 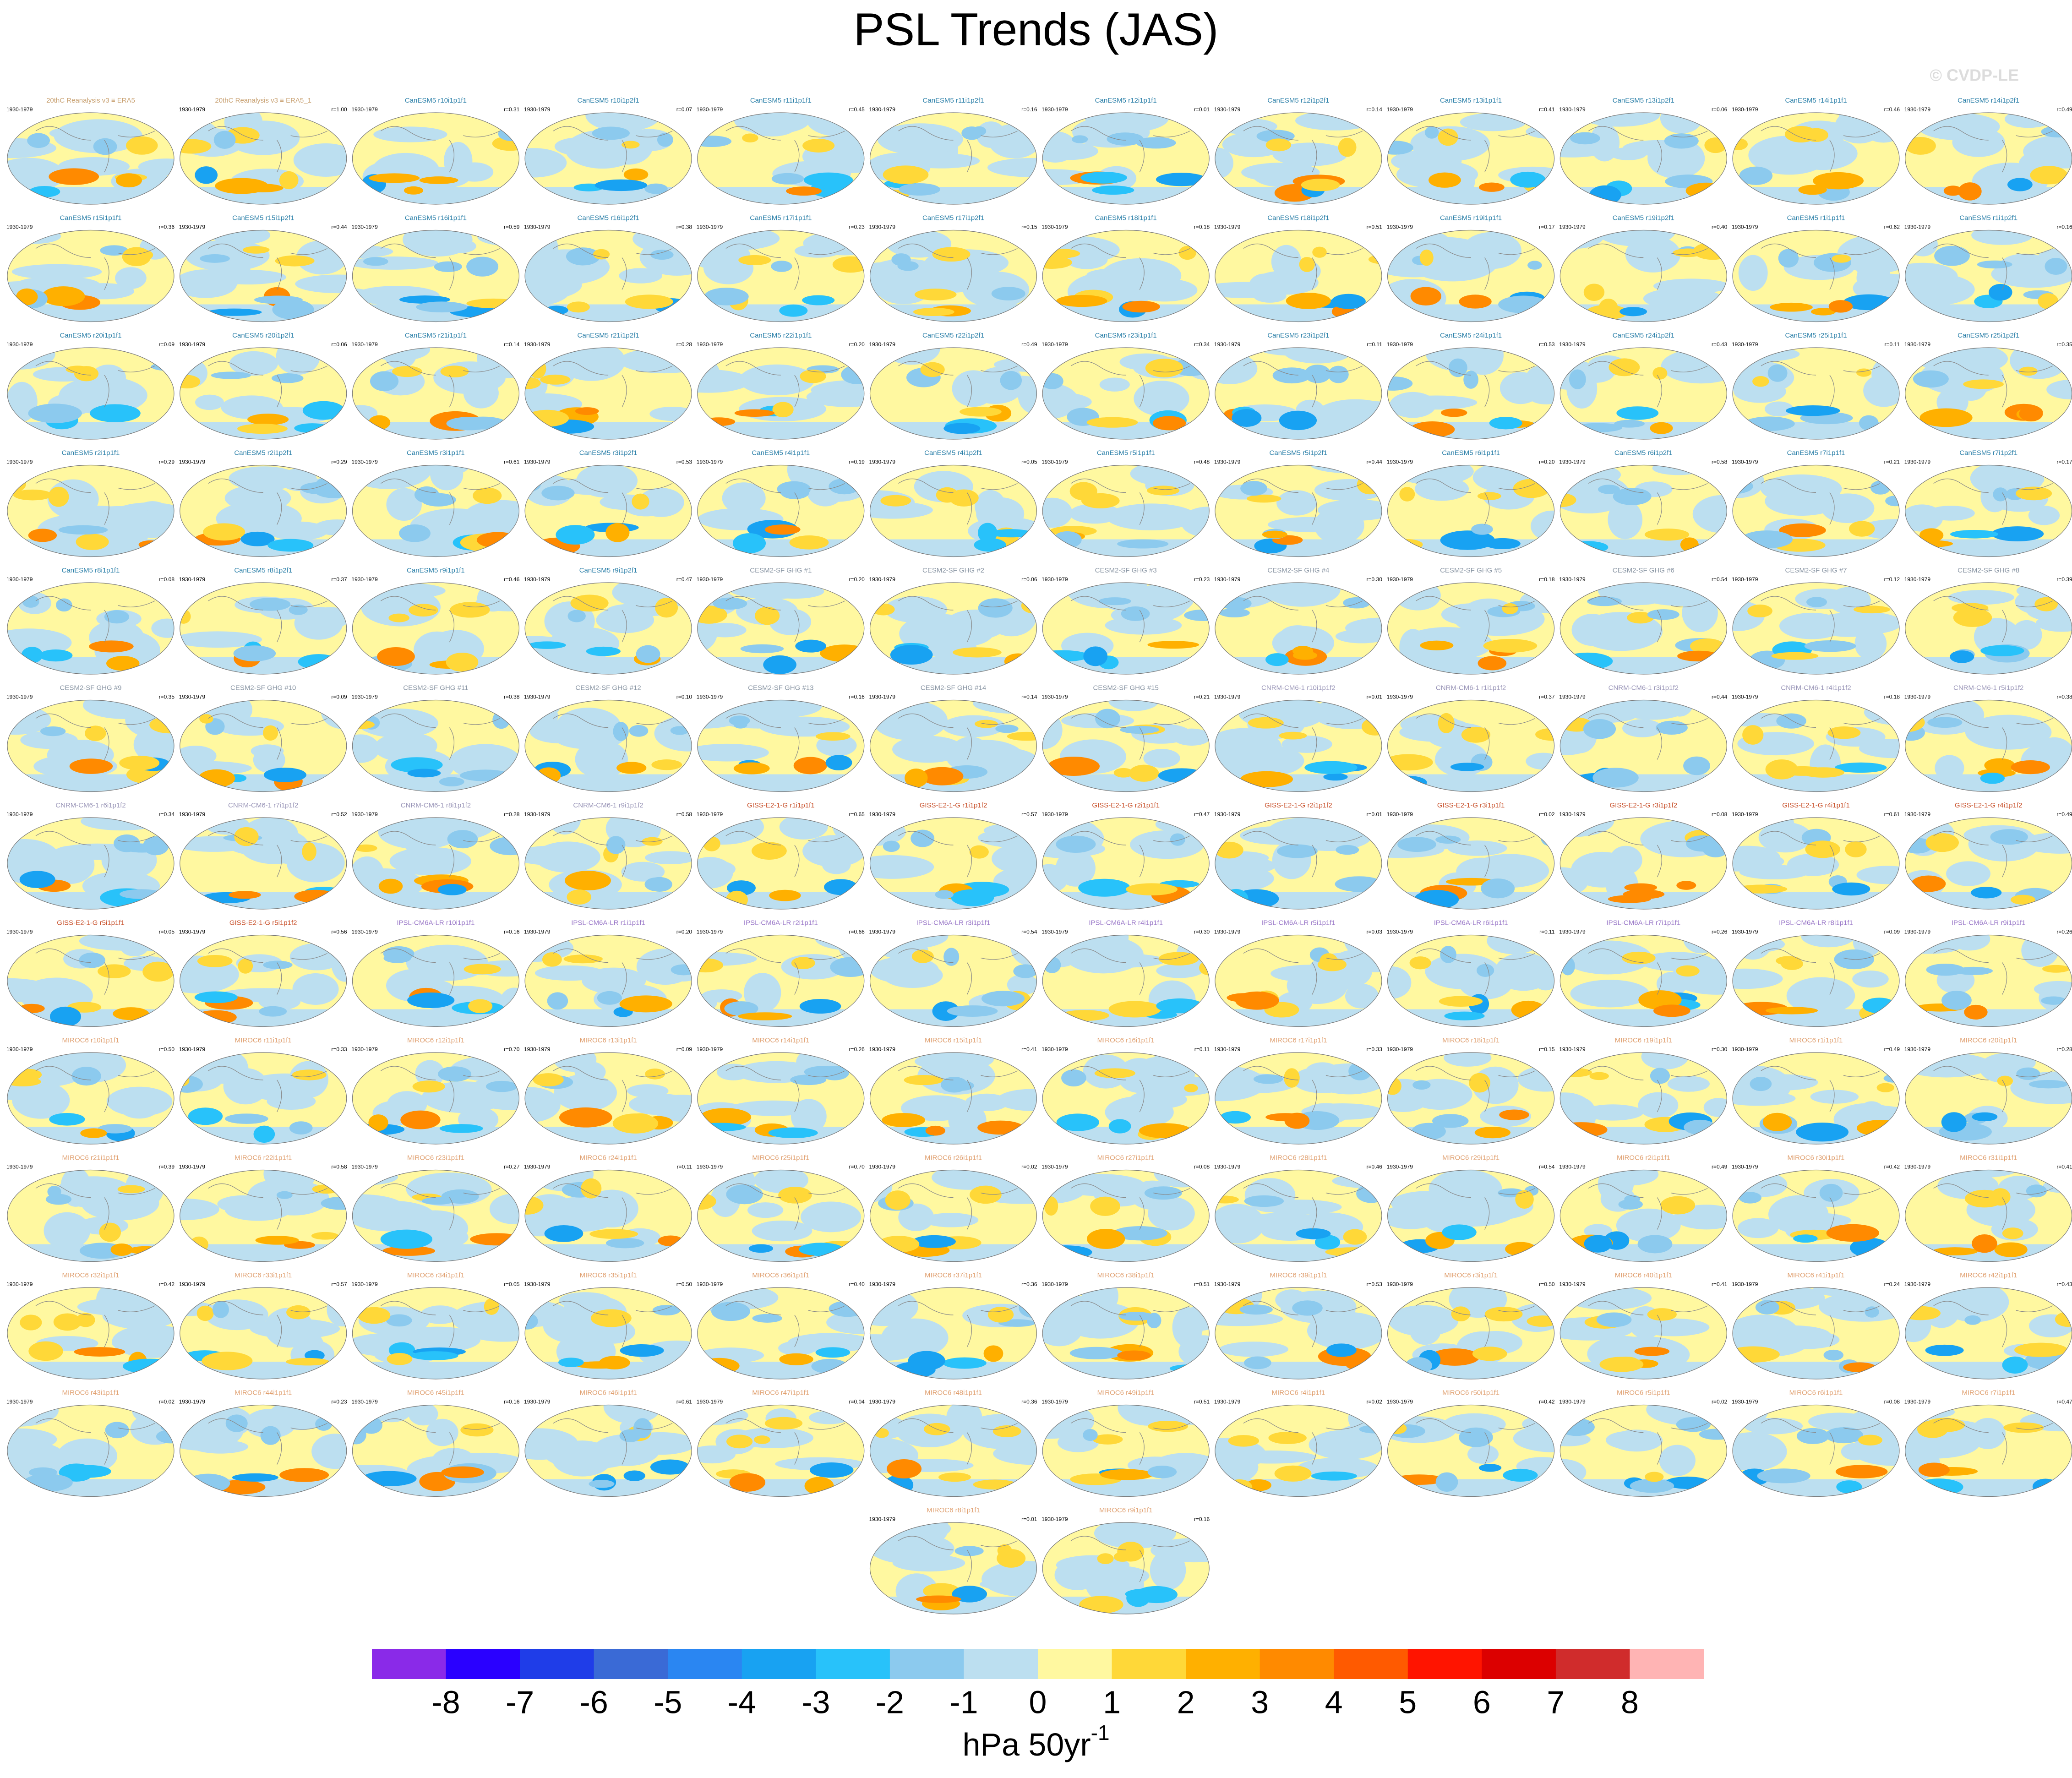 I want to click on panel-title: CanESM5 r3i1p2f1, so click(x=609, y=453).